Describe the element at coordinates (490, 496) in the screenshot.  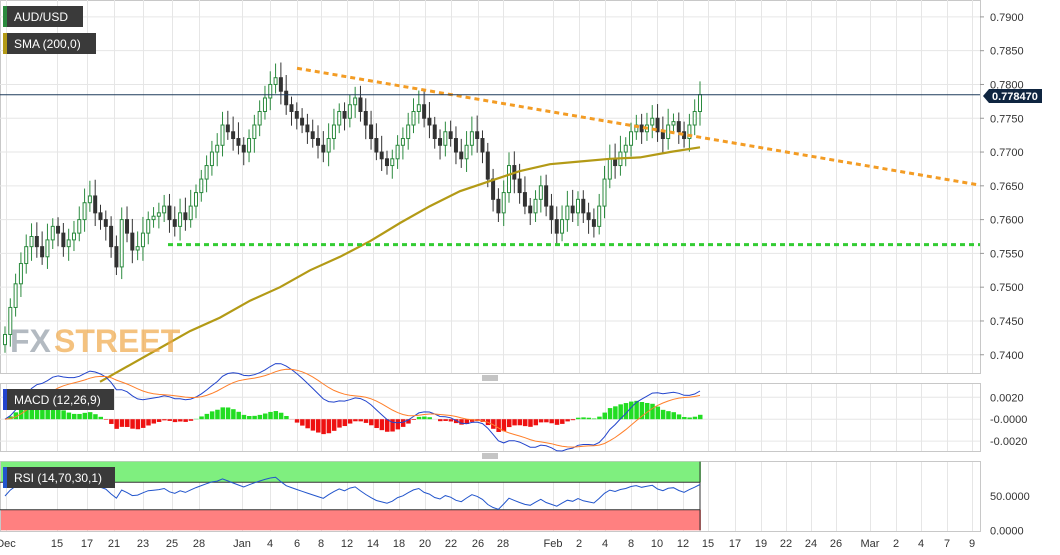
I see `rsi-pane-border` at that location.